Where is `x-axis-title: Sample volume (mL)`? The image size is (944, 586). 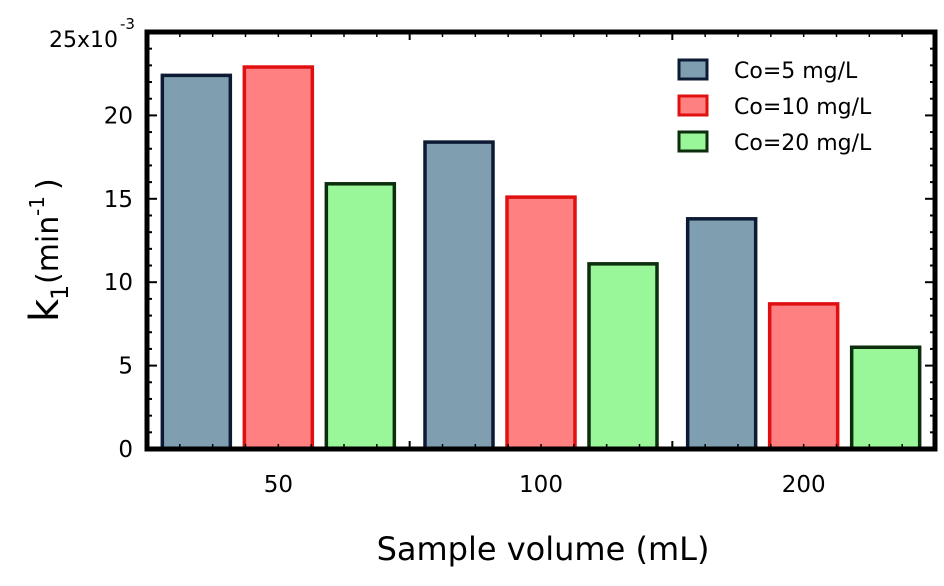
x-axis-title: Sample volume (mL) is located at coordinates (543, 549).